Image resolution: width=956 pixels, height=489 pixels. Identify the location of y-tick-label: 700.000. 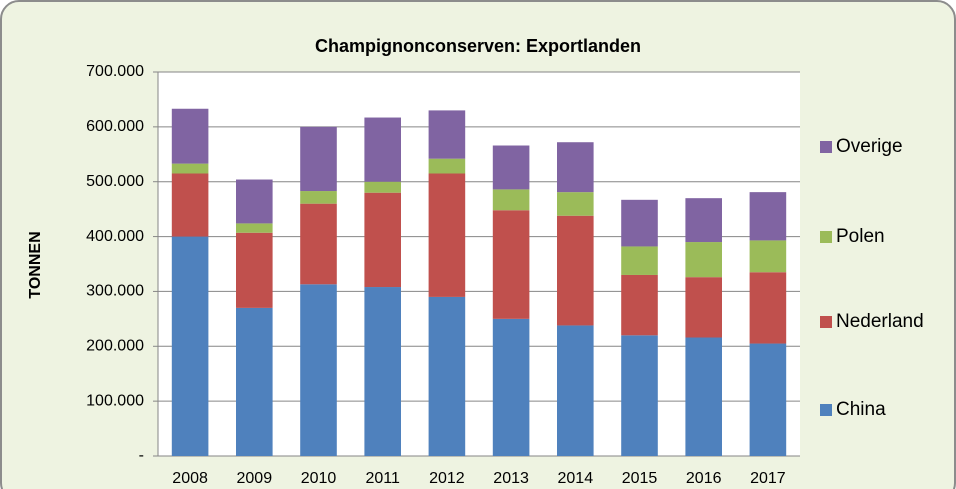
(115, 71).